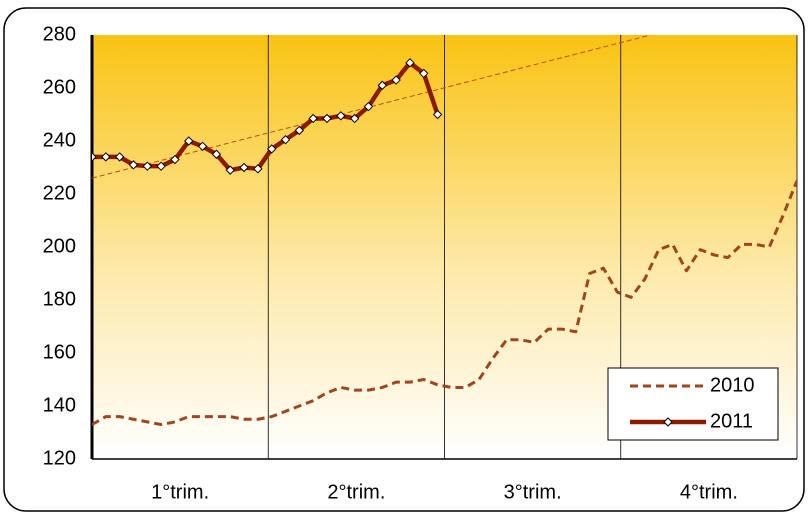 Image resolution: width=808 pixels, height=520 pixels. I want to click on x-tick-label: 3°trim., so click(533, 492).